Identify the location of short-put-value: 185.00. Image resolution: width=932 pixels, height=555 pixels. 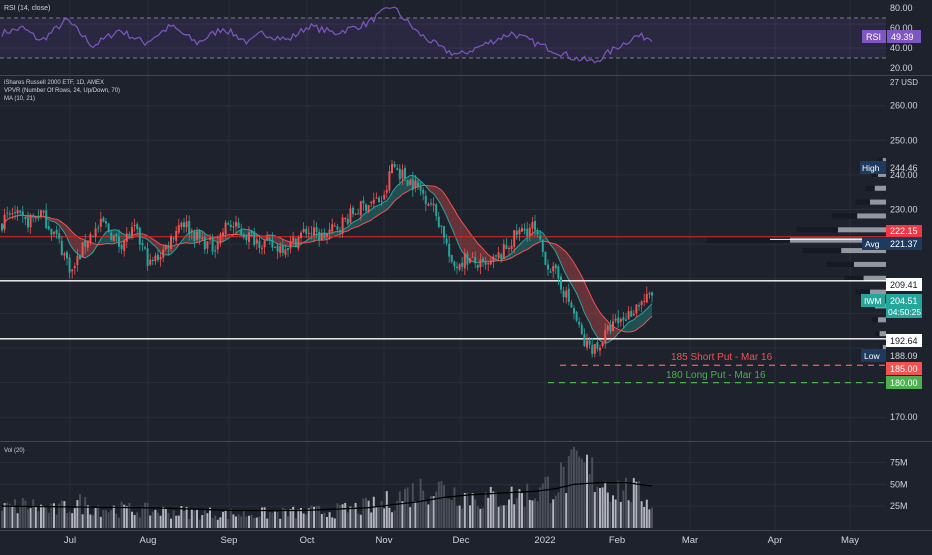
(904, 369).